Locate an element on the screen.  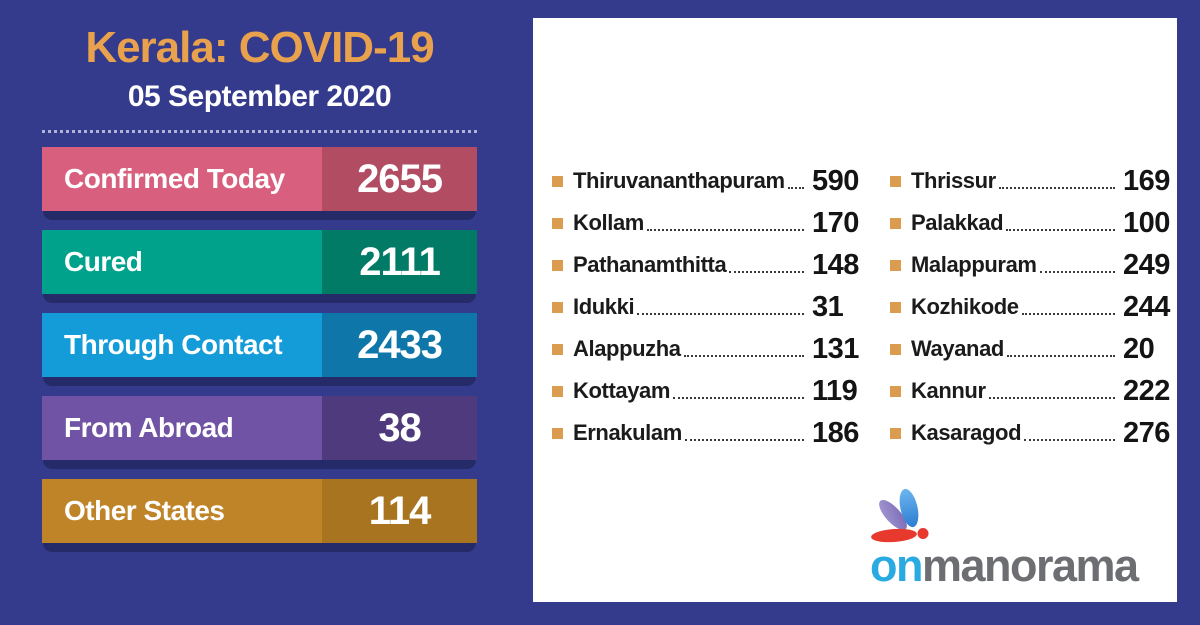
district-row: Wayanad 20 is located at coordinates (1033, 349).